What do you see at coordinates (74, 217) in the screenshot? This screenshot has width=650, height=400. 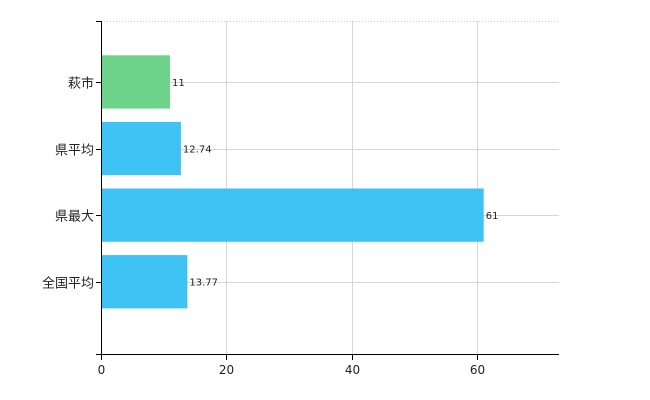 I see `category-label: 県最大` at bounding box center [74, 217].